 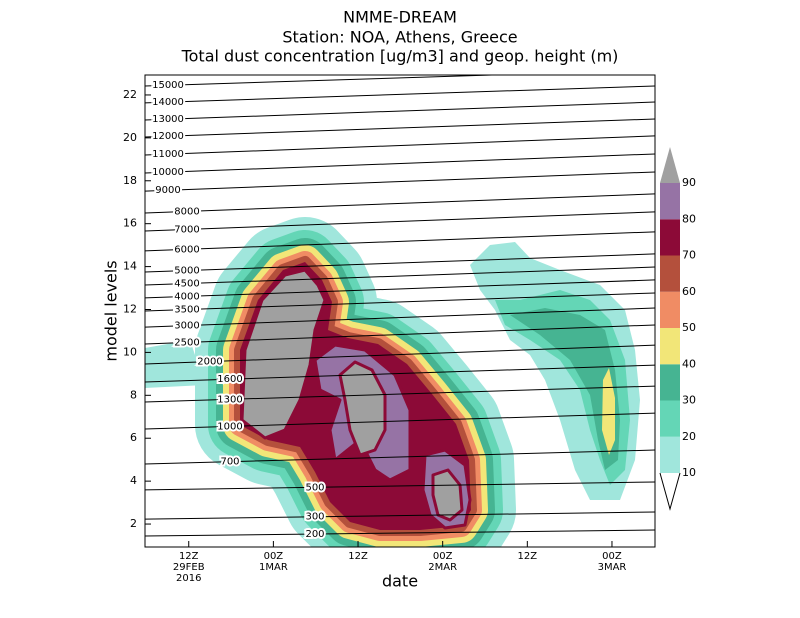 What do you see at coordinates (442, 562) in the screenshot?
I see `x-tick-label: 00Z 2MAR` at bounding box center [442, 562].